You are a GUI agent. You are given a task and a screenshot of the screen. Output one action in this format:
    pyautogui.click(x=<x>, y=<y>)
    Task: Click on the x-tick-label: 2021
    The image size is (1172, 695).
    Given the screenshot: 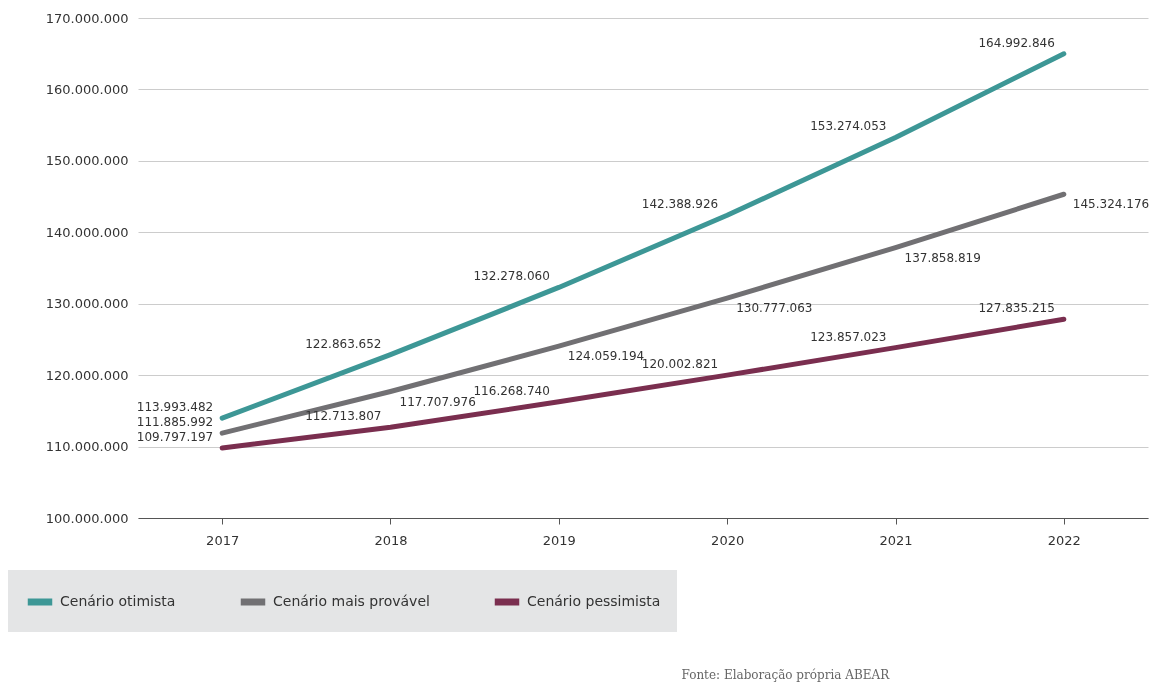 What is the action you would take?
    pyautogui.click(x=896, y=540)
    